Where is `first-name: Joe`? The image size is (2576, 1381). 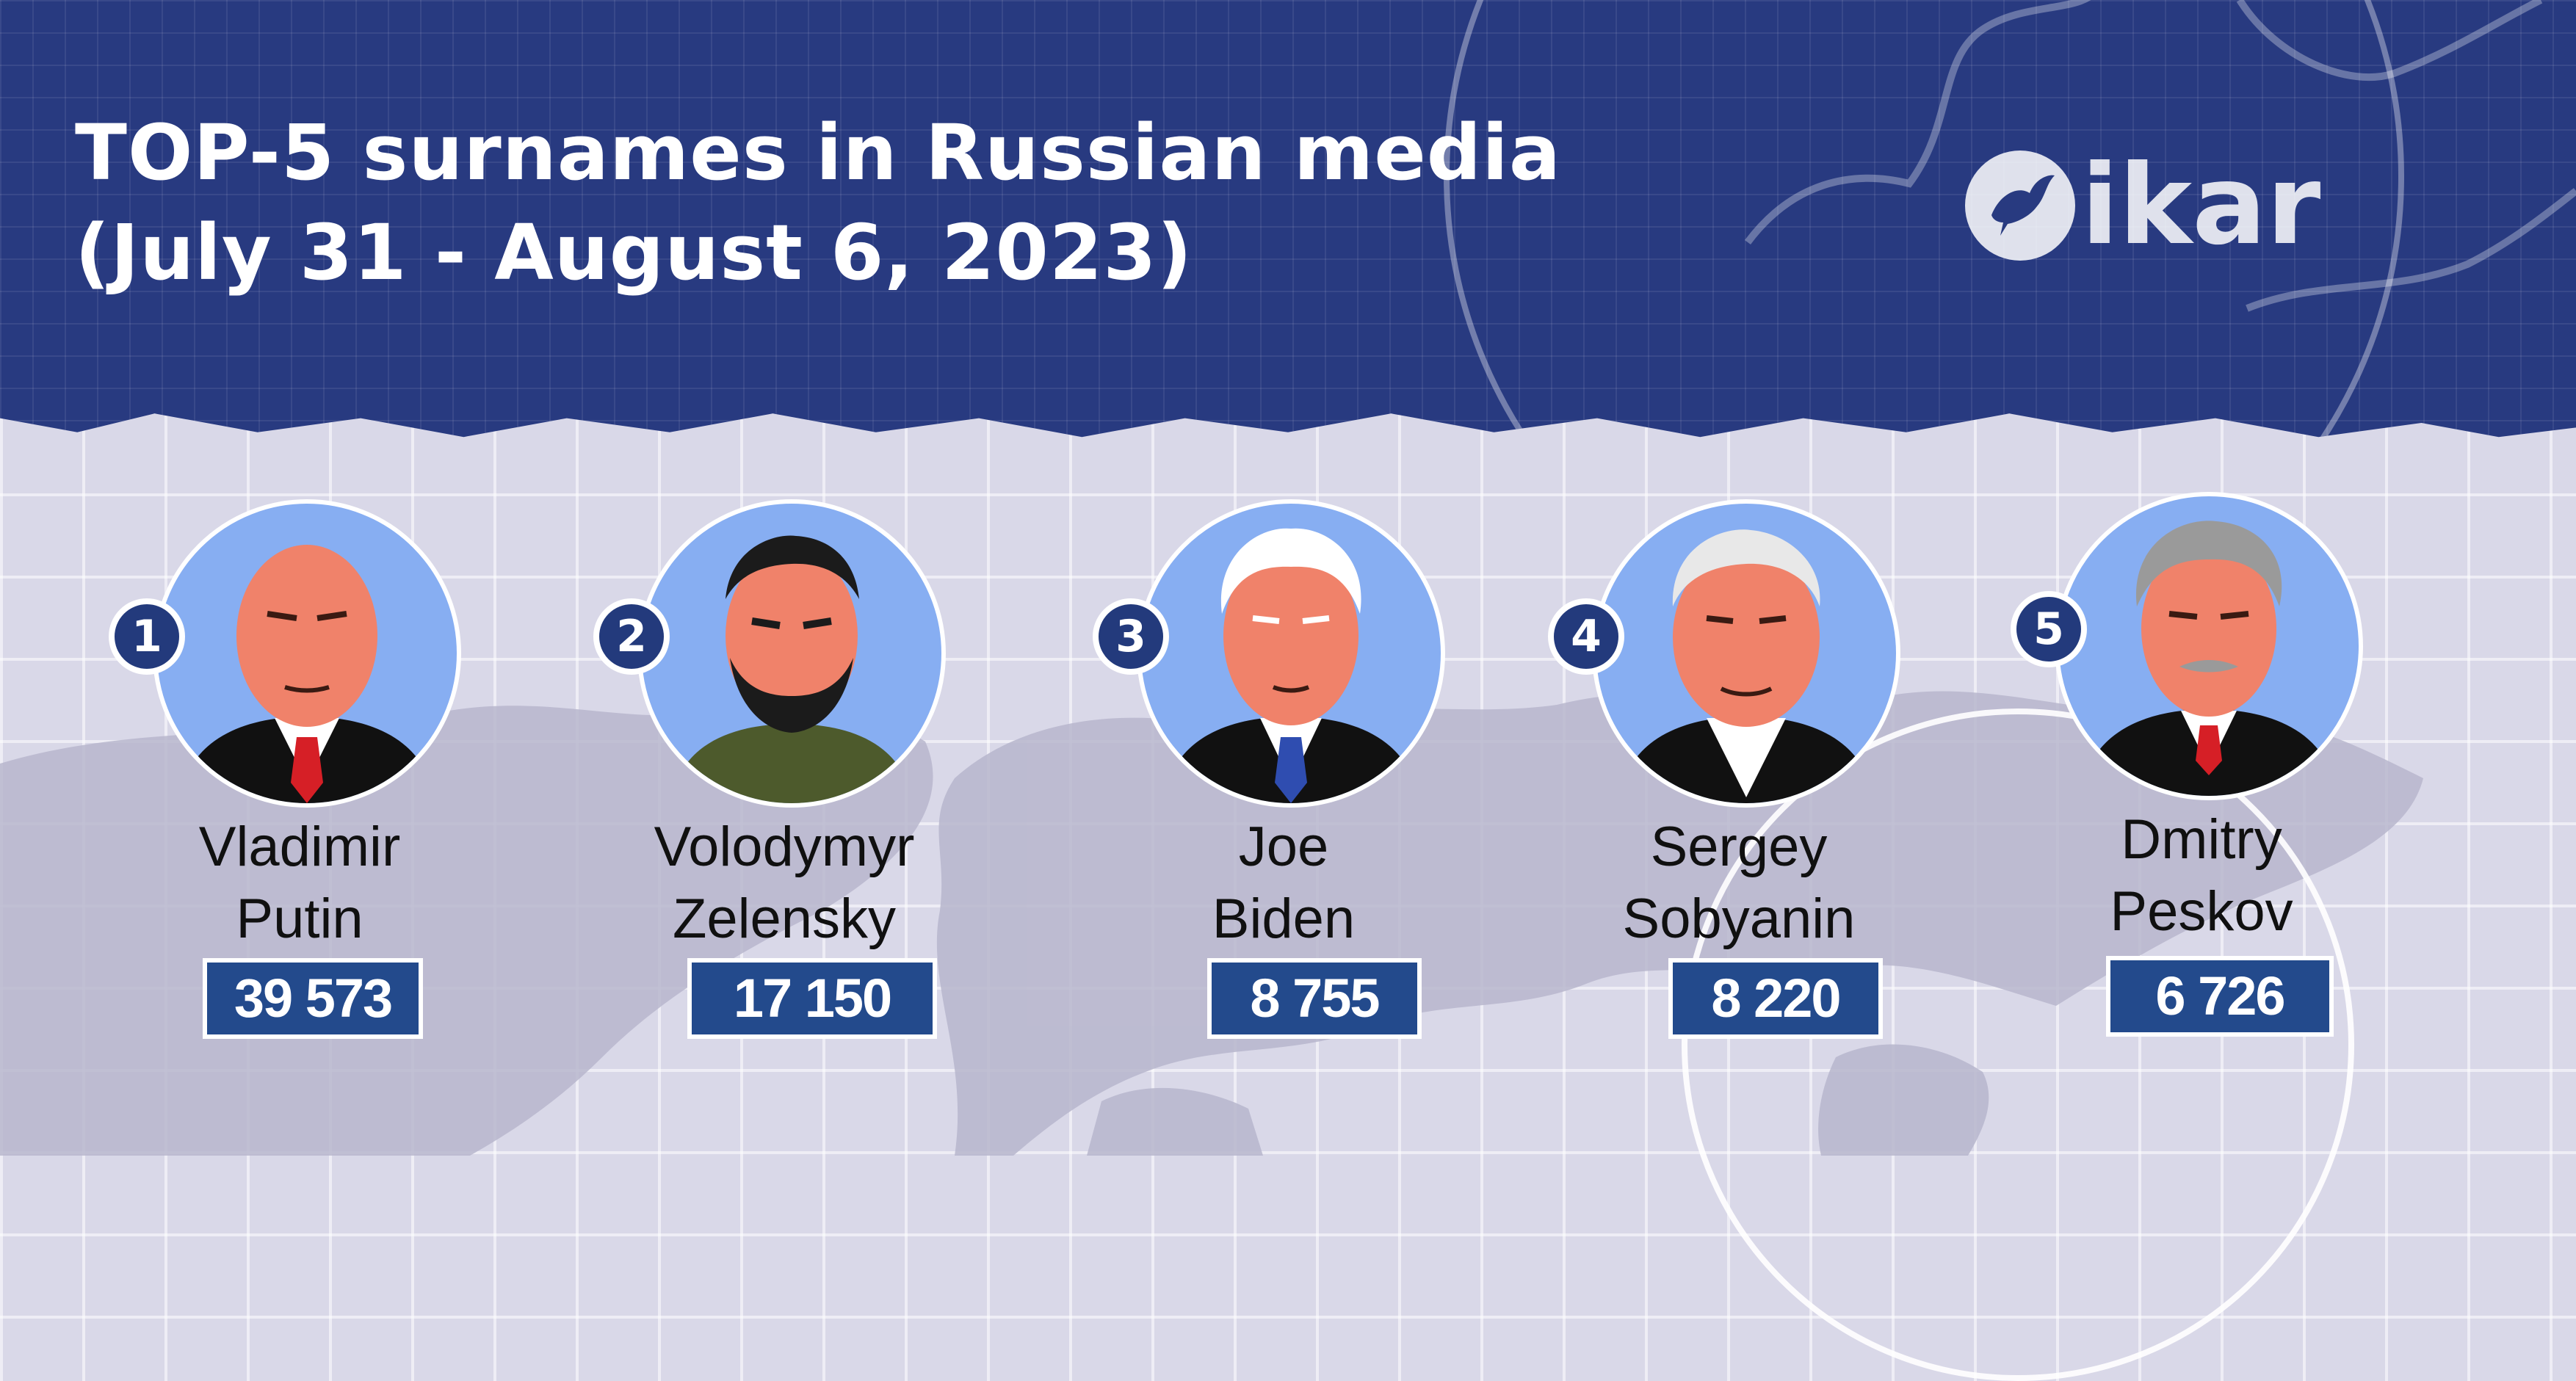
first-name: Joe is located at coordinates (1283, 847).